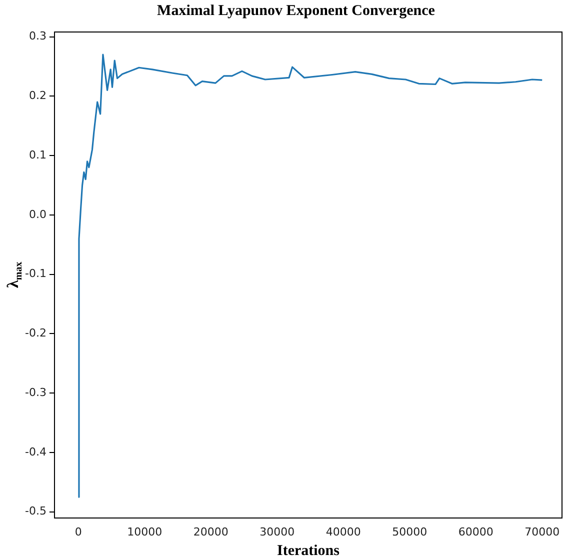 The image size is (574, 560). What do you see at coordinates (35, 511) in the screenshot?
I see `y-tick-label: -0.5` at bounding box center [35, 511].